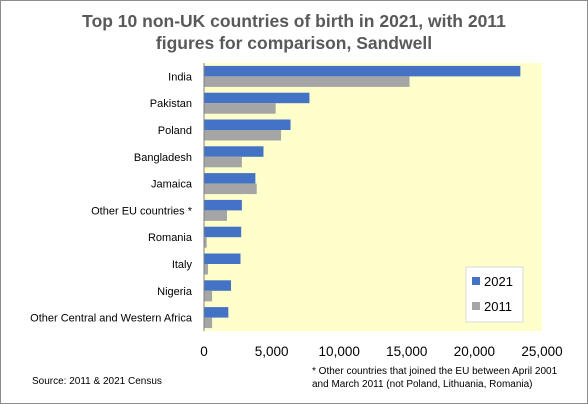 The height and width of the screenshot is (404, 588). Describe the element at coordinates (541, 351) in the screenshot. I see `x-tick-label: 25,000` at that location.